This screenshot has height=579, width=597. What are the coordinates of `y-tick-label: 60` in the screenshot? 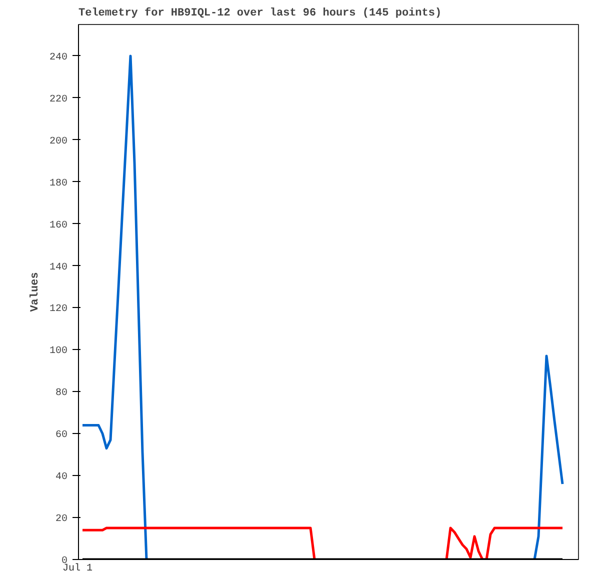 It's located at (62, 436).